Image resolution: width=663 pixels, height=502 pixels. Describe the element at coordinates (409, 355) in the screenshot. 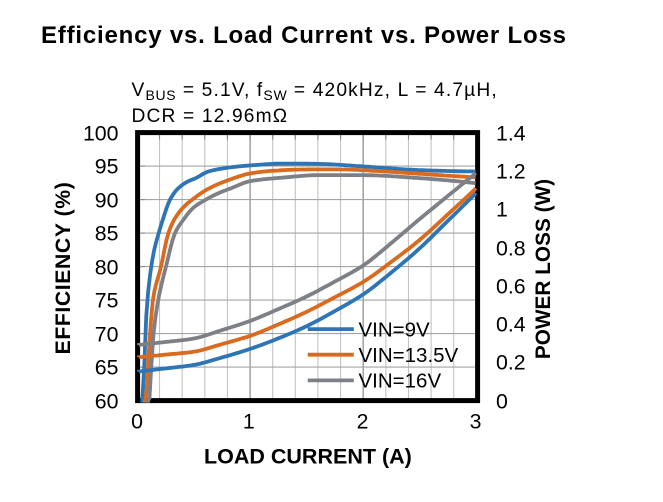

I see `svg-text: VIN=13.5V` at that location.